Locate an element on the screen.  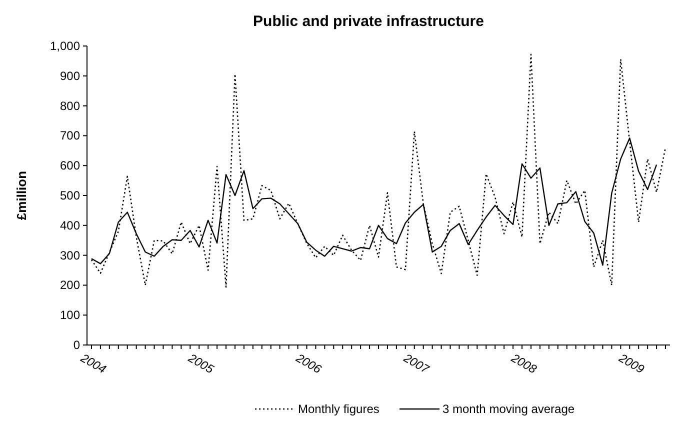
y-tick-label: 200 is located at coordinates (70, 285).